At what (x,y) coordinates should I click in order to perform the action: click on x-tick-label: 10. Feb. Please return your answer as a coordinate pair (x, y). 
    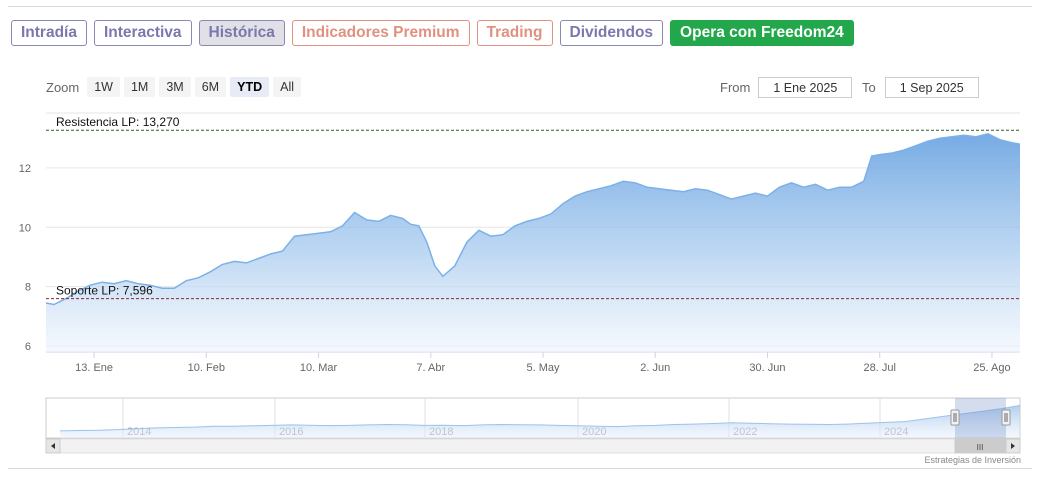
    Looking at the image, I should click on (206, 368).